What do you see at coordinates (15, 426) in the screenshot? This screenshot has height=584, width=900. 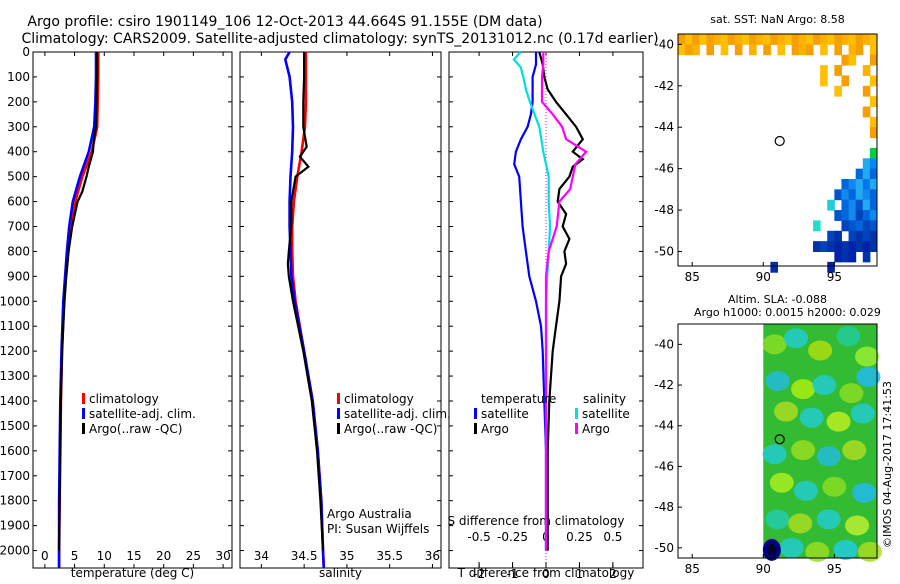 I see `depth-tick-label: 1500` at bounding box center [15, 426].